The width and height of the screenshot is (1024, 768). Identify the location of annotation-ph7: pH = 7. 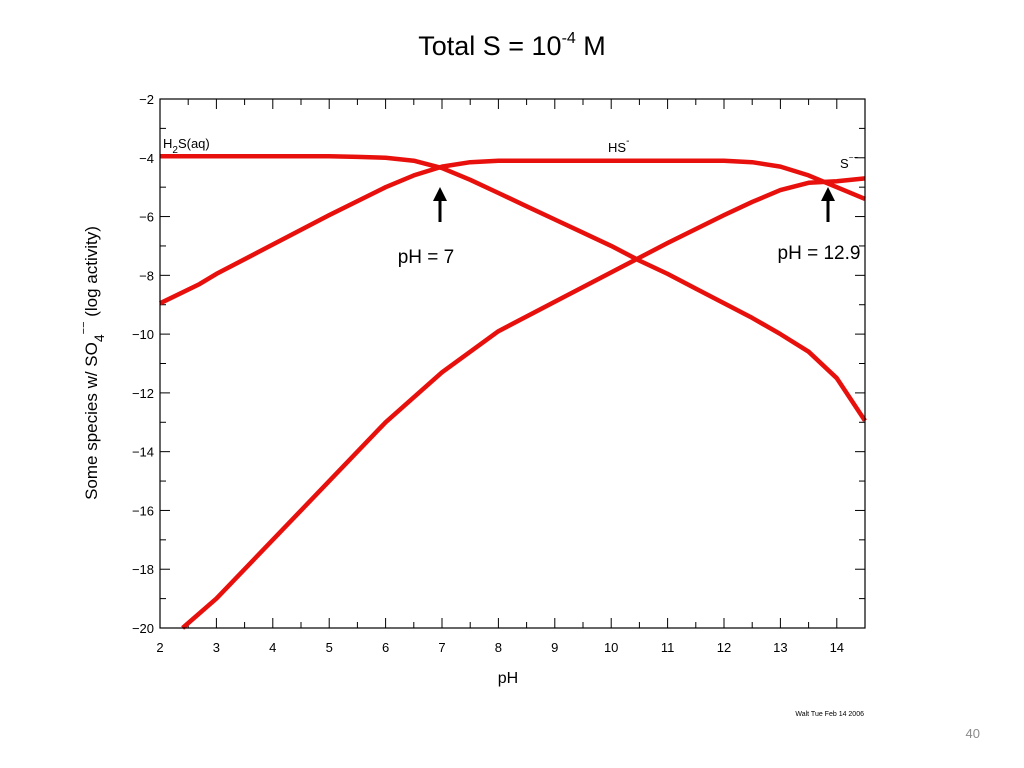
(426, 257).